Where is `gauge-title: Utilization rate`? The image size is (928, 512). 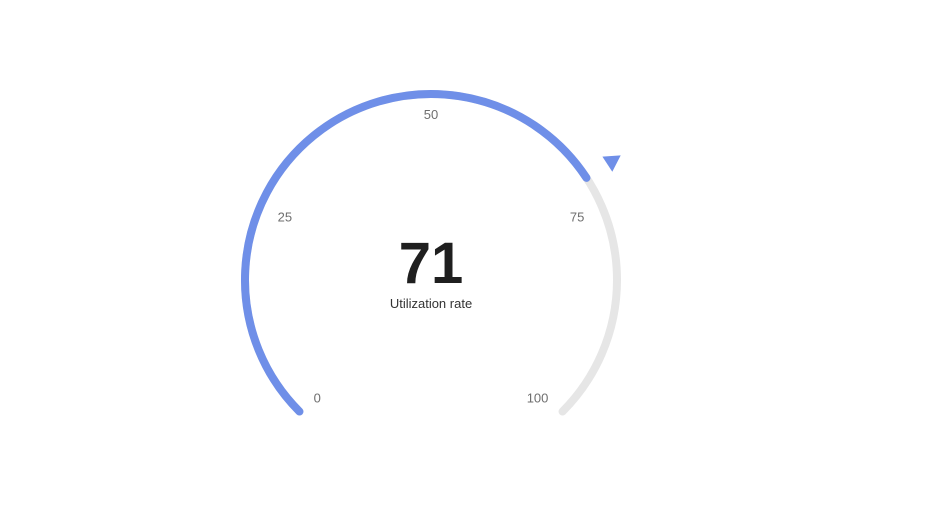 gauge-title: Utilization rate is located at coordinates (431, 303).